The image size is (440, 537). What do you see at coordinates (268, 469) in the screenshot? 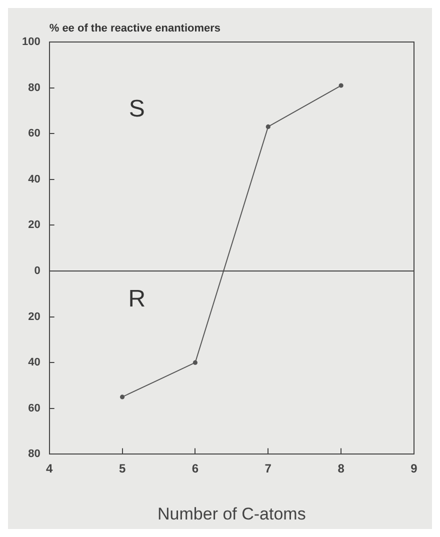
I see `x-tick-label: 7` at bounding box center [268, 469].